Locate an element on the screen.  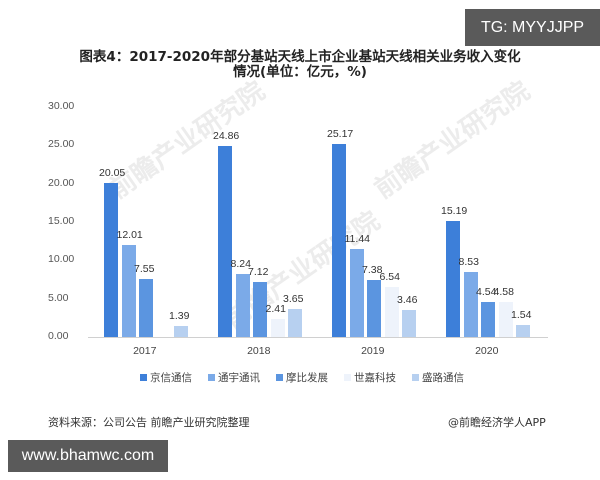
data-label: 4.54 is located at coordinates (486, 292).